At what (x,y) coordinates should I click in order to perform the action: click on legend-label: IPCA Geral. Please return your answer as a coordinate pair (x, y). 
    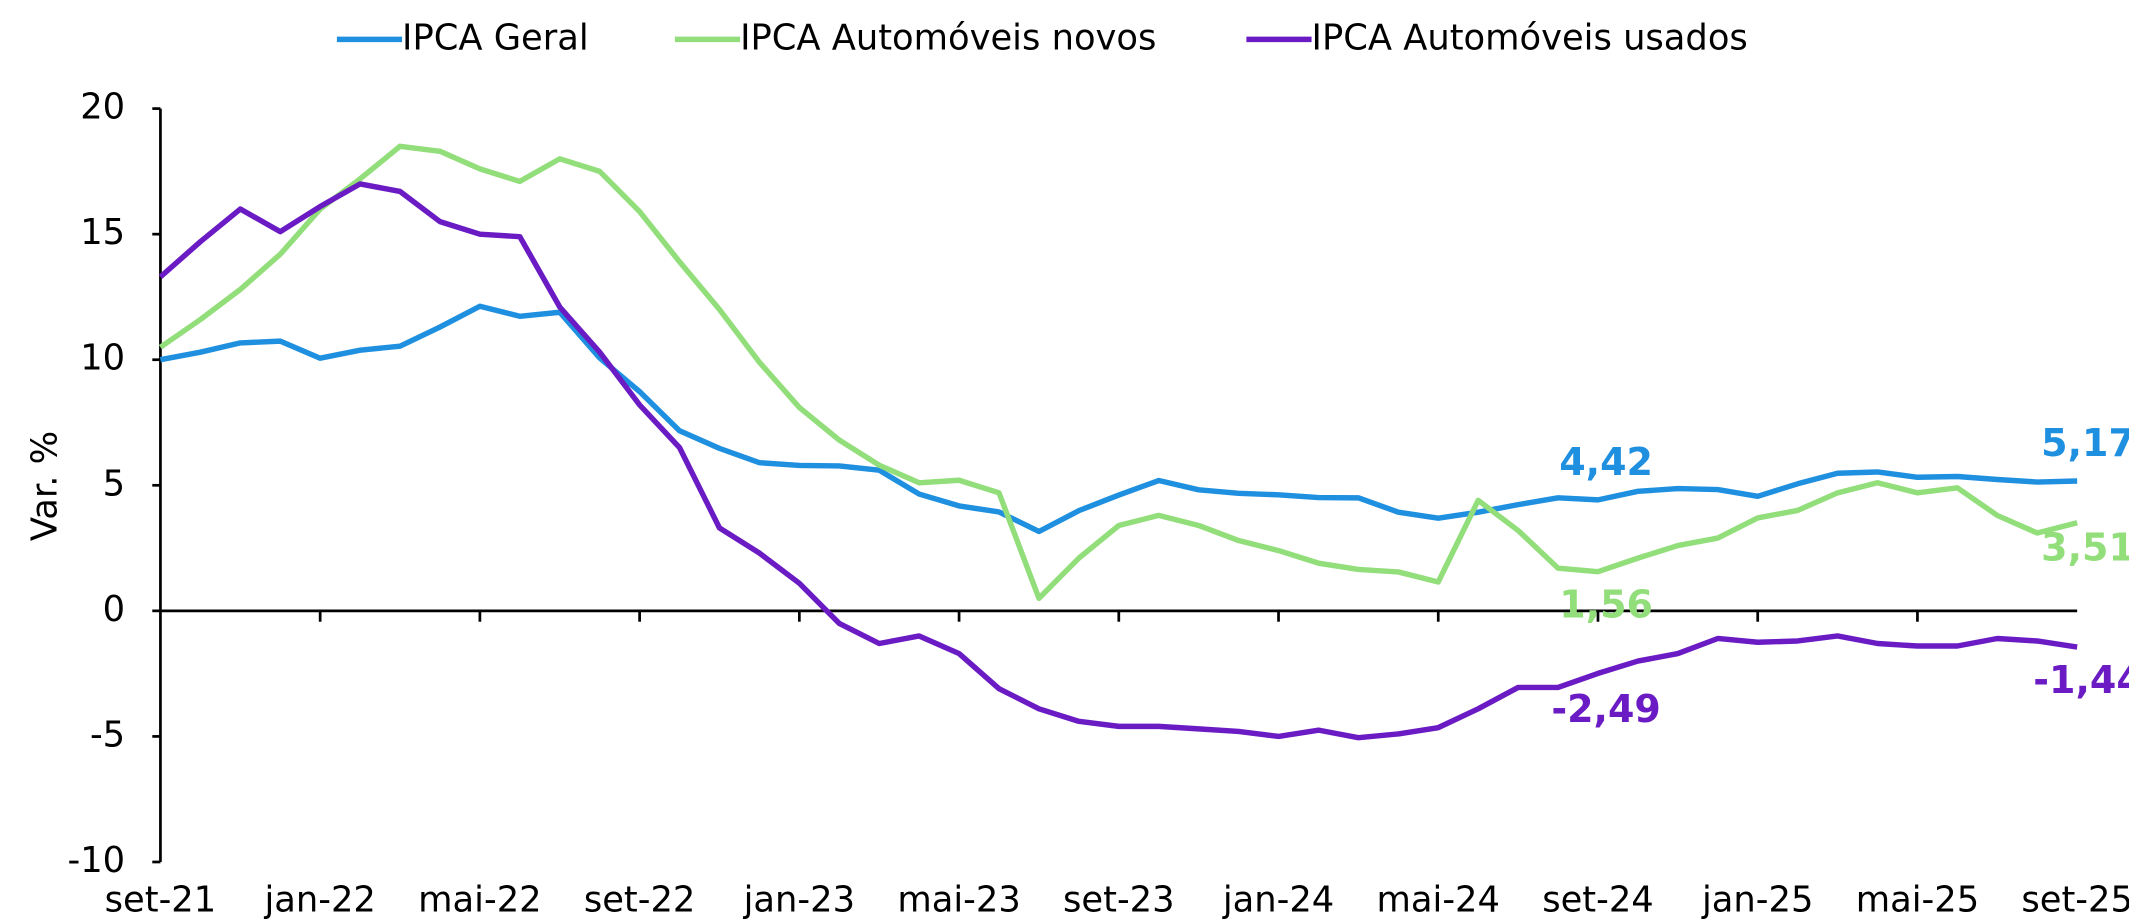
    Looking at the image, I should click on (495, 37).